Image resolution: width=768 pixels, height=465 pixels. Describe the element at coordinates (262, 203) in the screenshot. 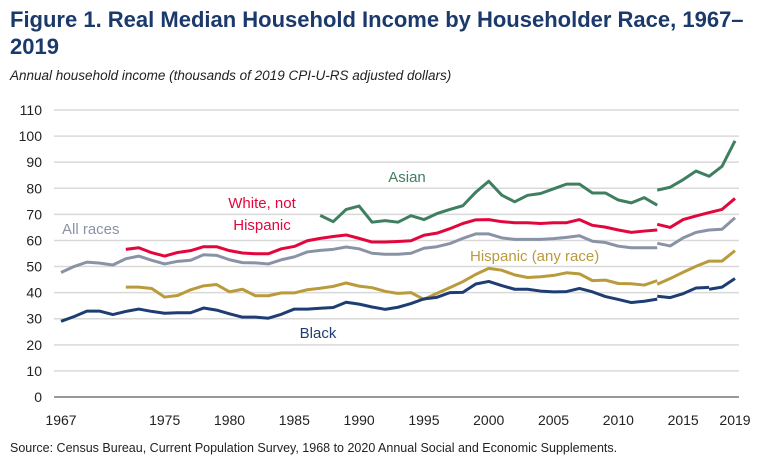

I see `series-label: White, not` at that location.